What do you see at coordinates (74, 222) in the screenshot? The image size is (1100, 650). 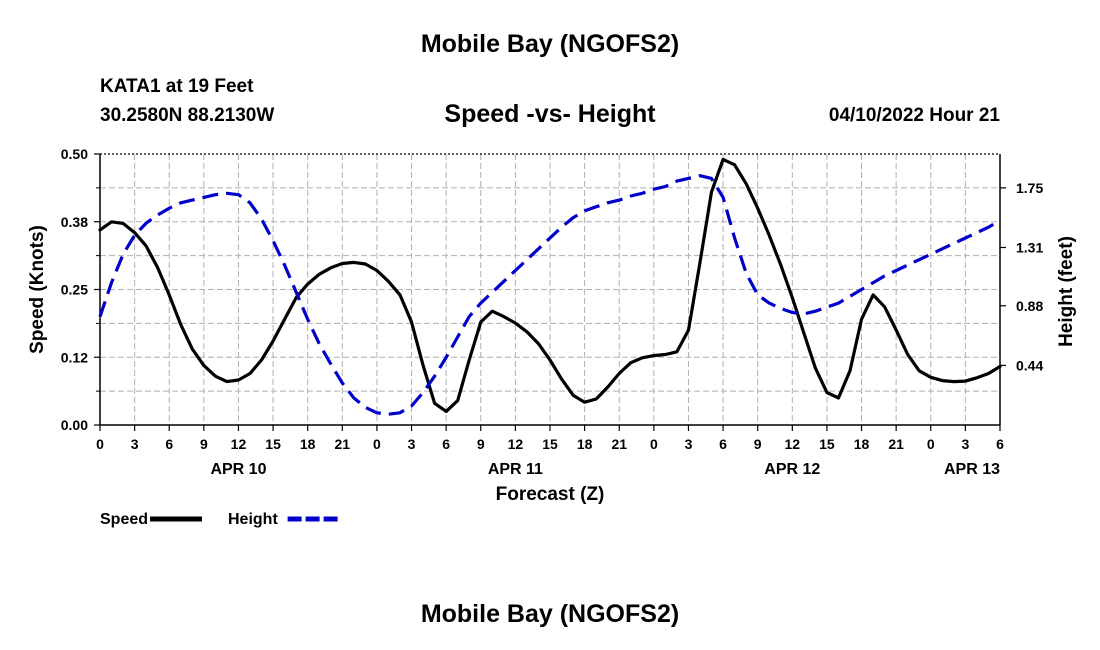 I see `y-tick-label: 0.38` at bounding box center [74, 222].